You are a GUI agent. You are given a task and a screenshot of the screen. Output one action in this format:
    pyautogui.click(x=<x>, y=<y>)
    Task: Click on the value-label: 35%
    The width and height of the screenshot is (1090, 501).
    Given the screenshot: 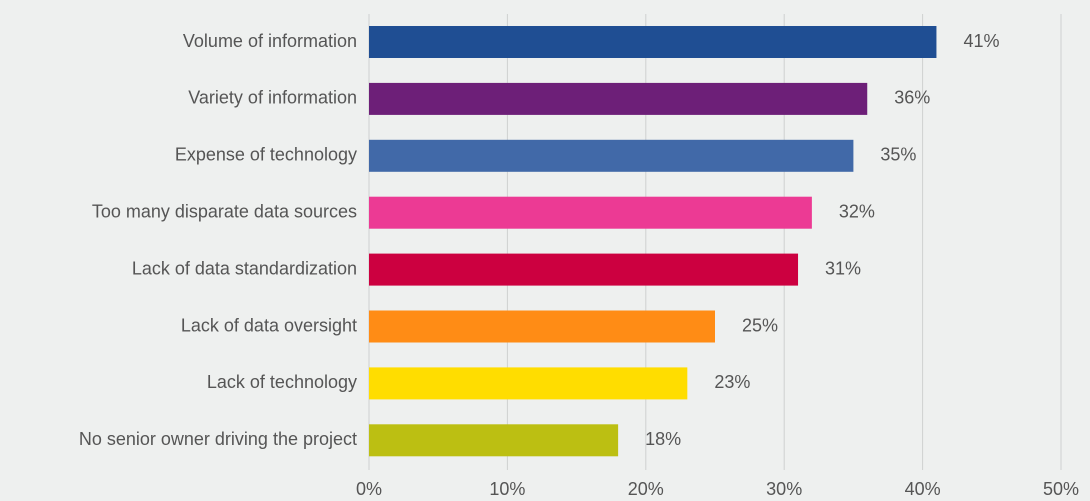 What is the action you would take?
    pyautogui.click(x=898, y=155)
    